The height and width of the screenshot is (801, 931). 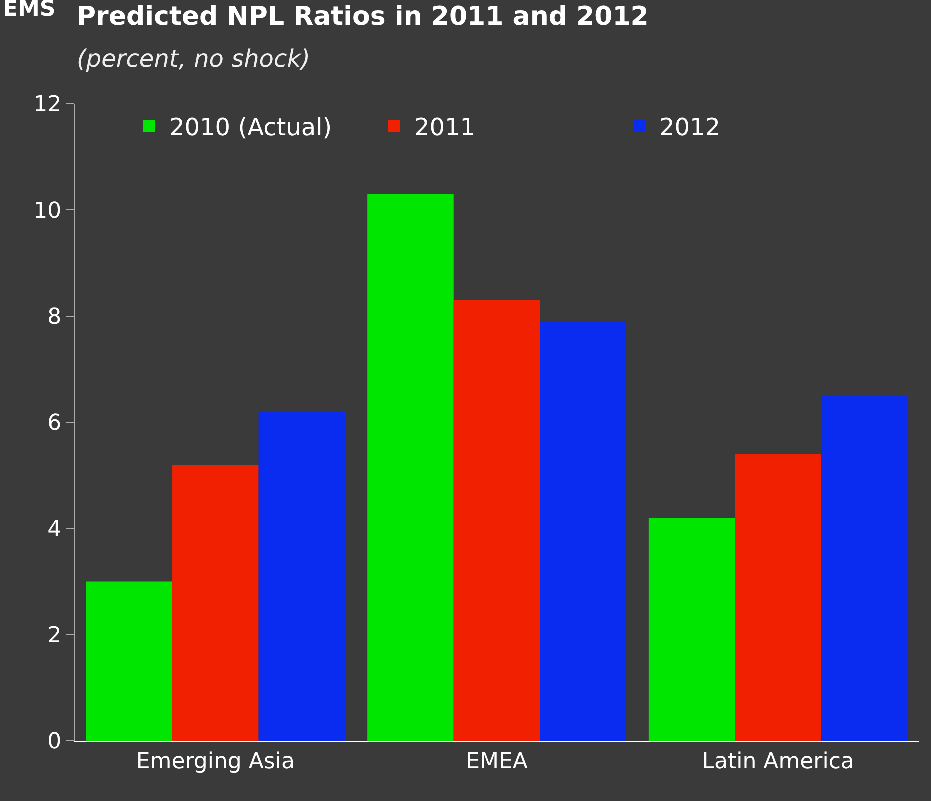 What do you see at coordinates (48, 211) in the screenshot?
I see `y-tick-label: 10` at bounding box center [48, 211].